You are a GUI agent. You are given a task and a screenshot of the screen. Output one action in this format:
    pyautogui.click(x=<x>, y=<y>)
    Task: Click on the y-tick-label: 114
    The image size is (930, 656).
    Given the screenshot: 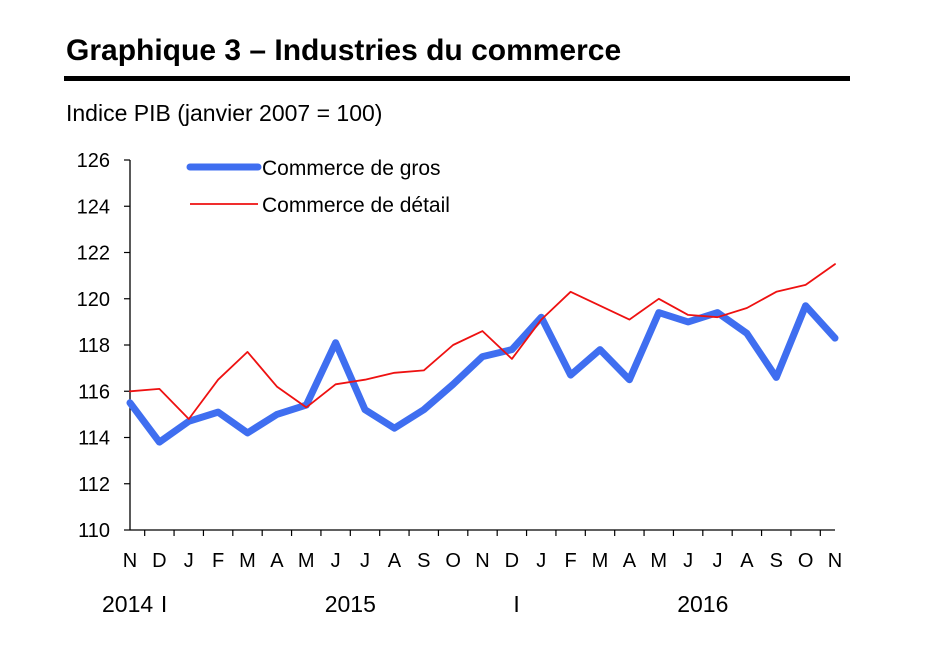 What is the action you would take?
    pyautogui.click(x=94, y=439)
    